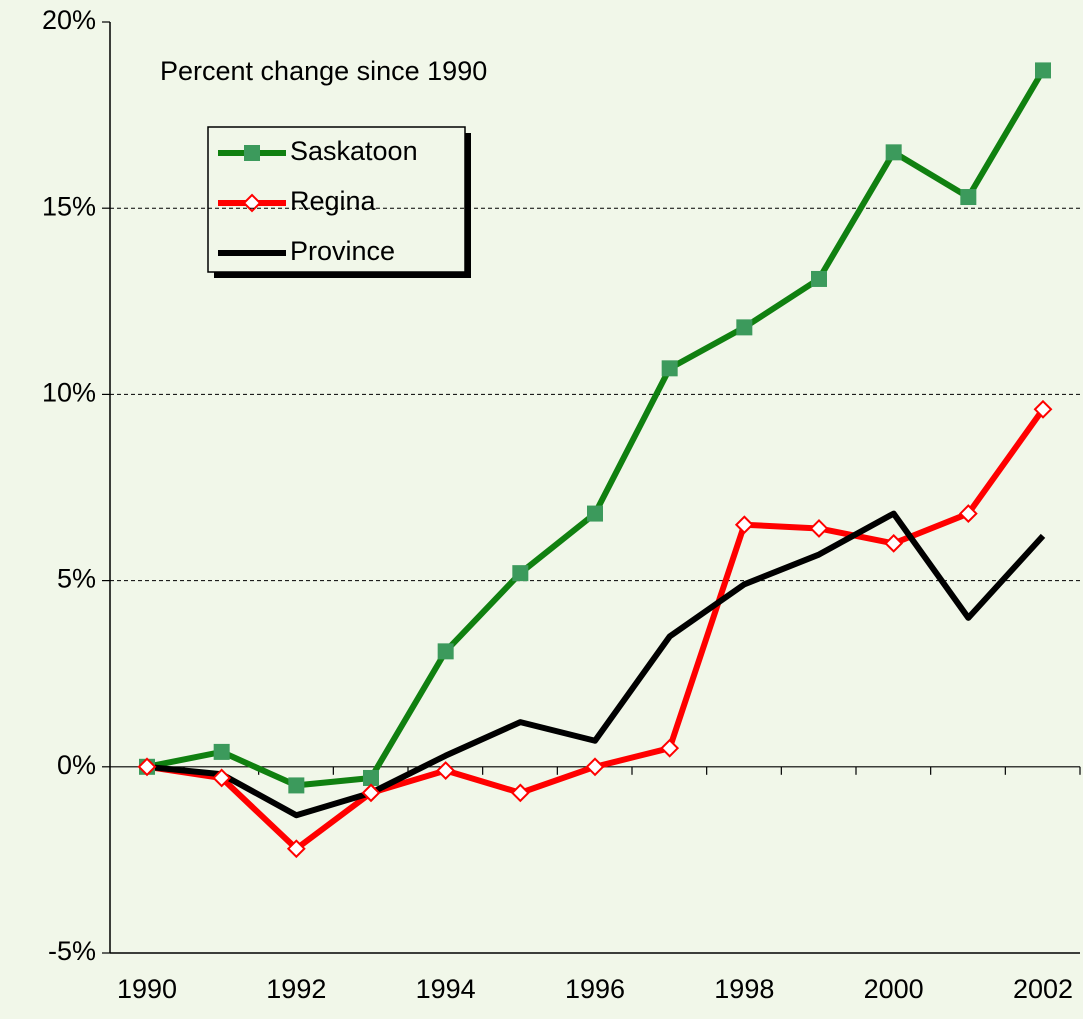 This screenshot has width=1083, height=1019. Describe the element at coordinates (1043, 989) in the screenshot. I see `x-tick-label: 2002` at that location.